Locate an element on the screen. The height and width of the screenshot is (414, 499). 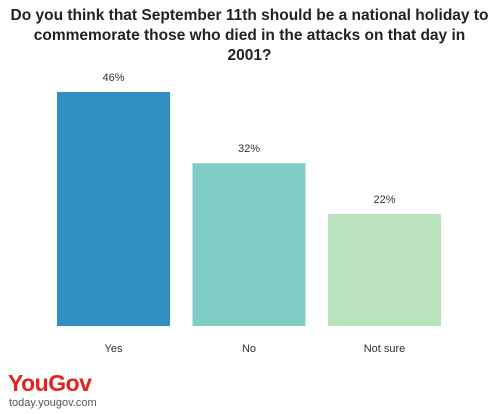
x-tick-label: Yes is located at coordinates (114, 349).